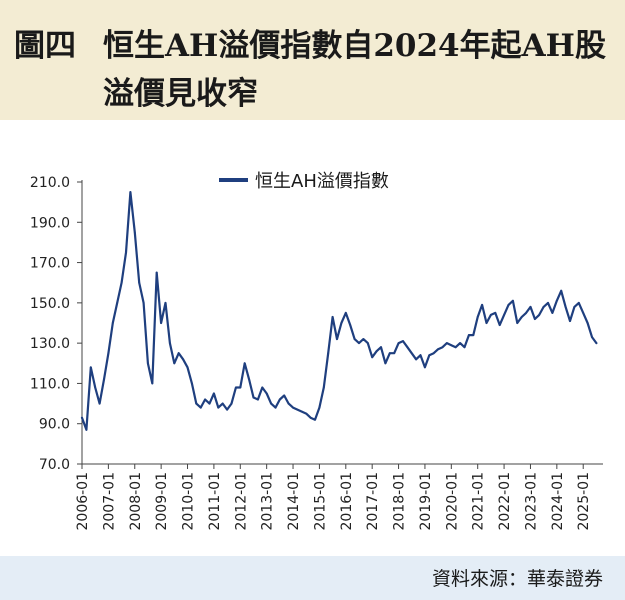 Image resolution: width=625 pixels, height=600 pixels. I want to click on y-tick-label: 150.0, so click(50, 304).